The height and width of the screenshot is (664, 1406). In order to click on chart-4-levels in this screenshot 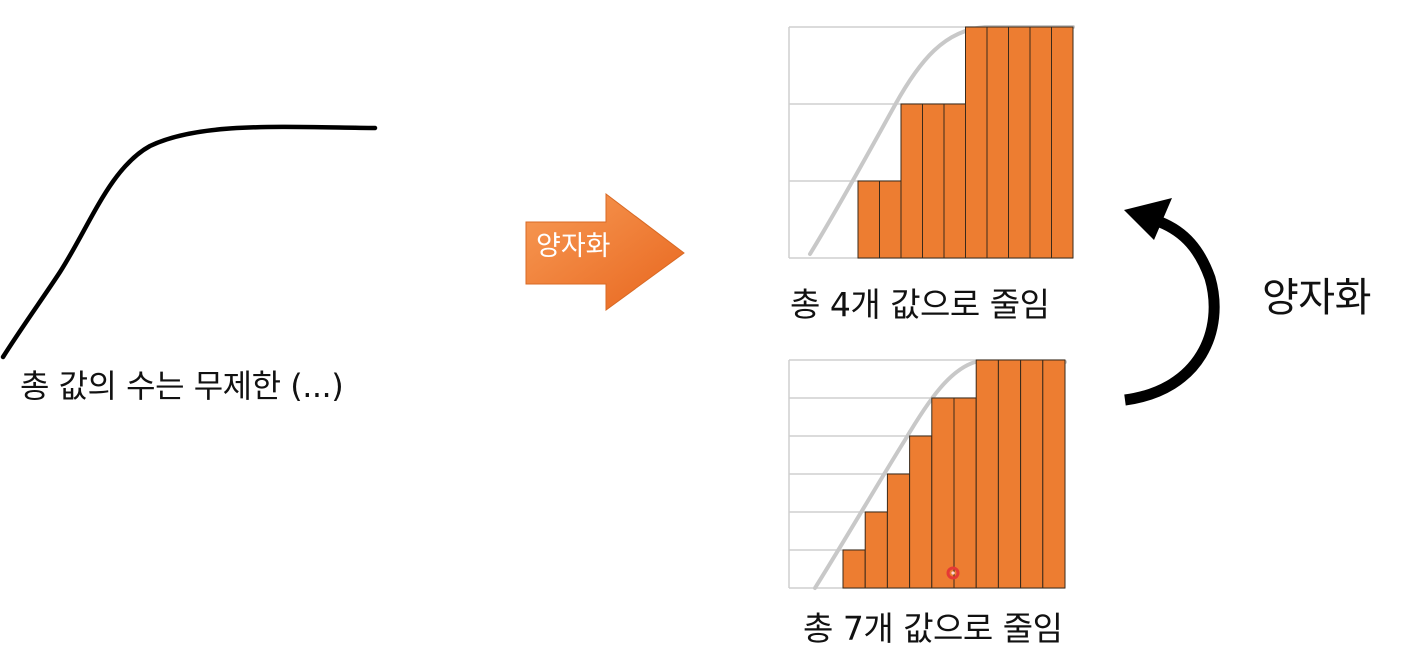, I will do `click(931, 142)`.